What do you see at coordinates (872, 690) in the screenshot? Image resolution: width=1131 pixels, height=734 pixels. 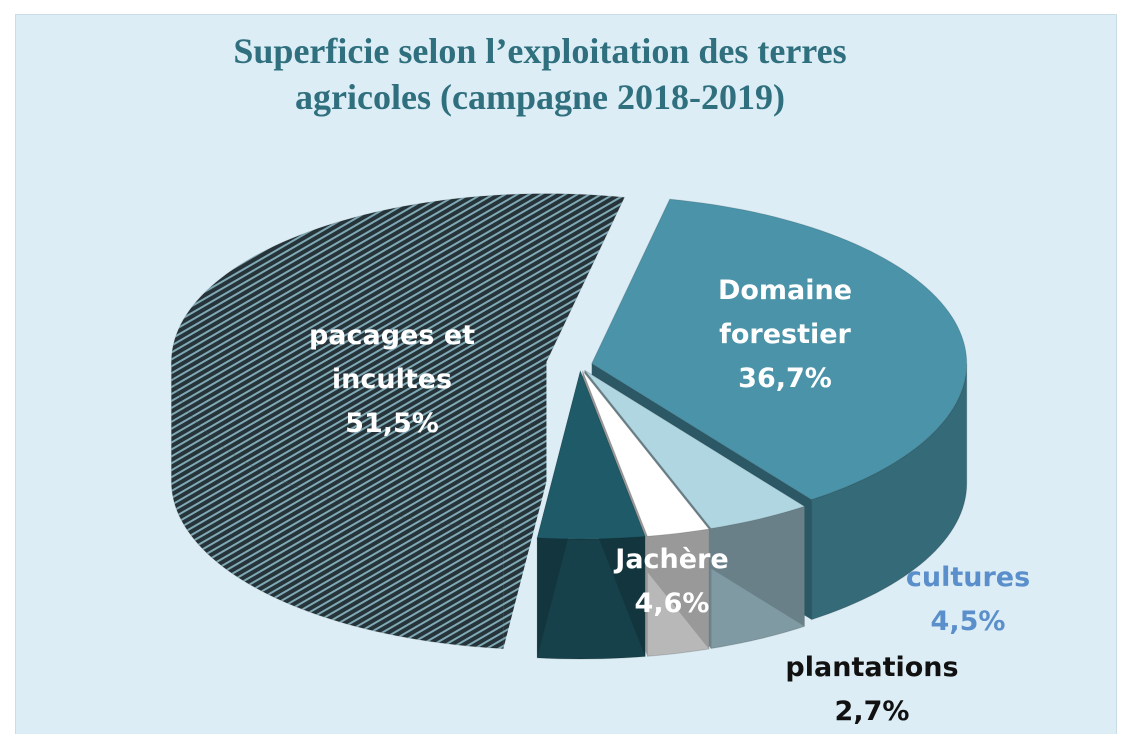 I see `data-label: plantations 2,7%` at bounding box center [872, 690].